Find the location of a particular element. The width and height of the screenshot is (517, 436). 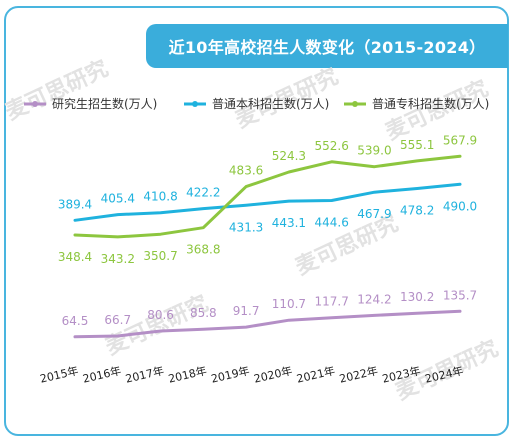

x-tick-label: 2018年 is located at coordinates (187, 374).